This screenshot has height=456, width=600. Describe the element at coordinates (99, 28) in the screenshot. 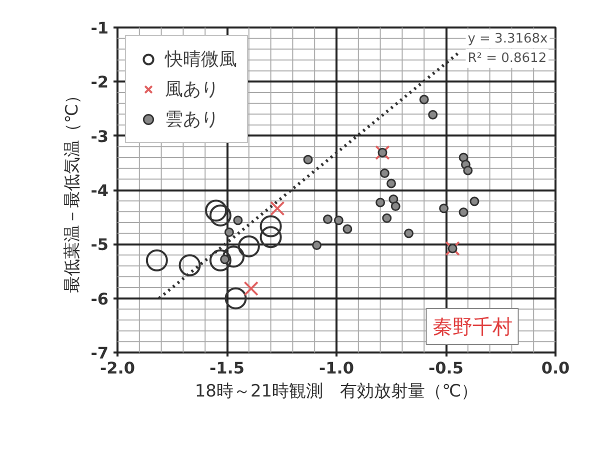

I see `y-tick-label: -1` at that location.